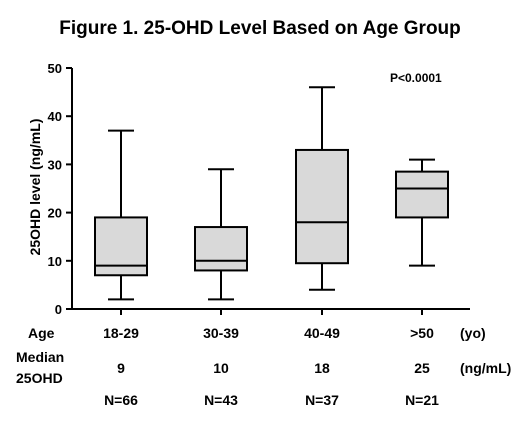 The image size is (520, 433). Describe the element at coordinates (473, 333) in the screenshot. I see `age-unit-label: (yo)` at that location.